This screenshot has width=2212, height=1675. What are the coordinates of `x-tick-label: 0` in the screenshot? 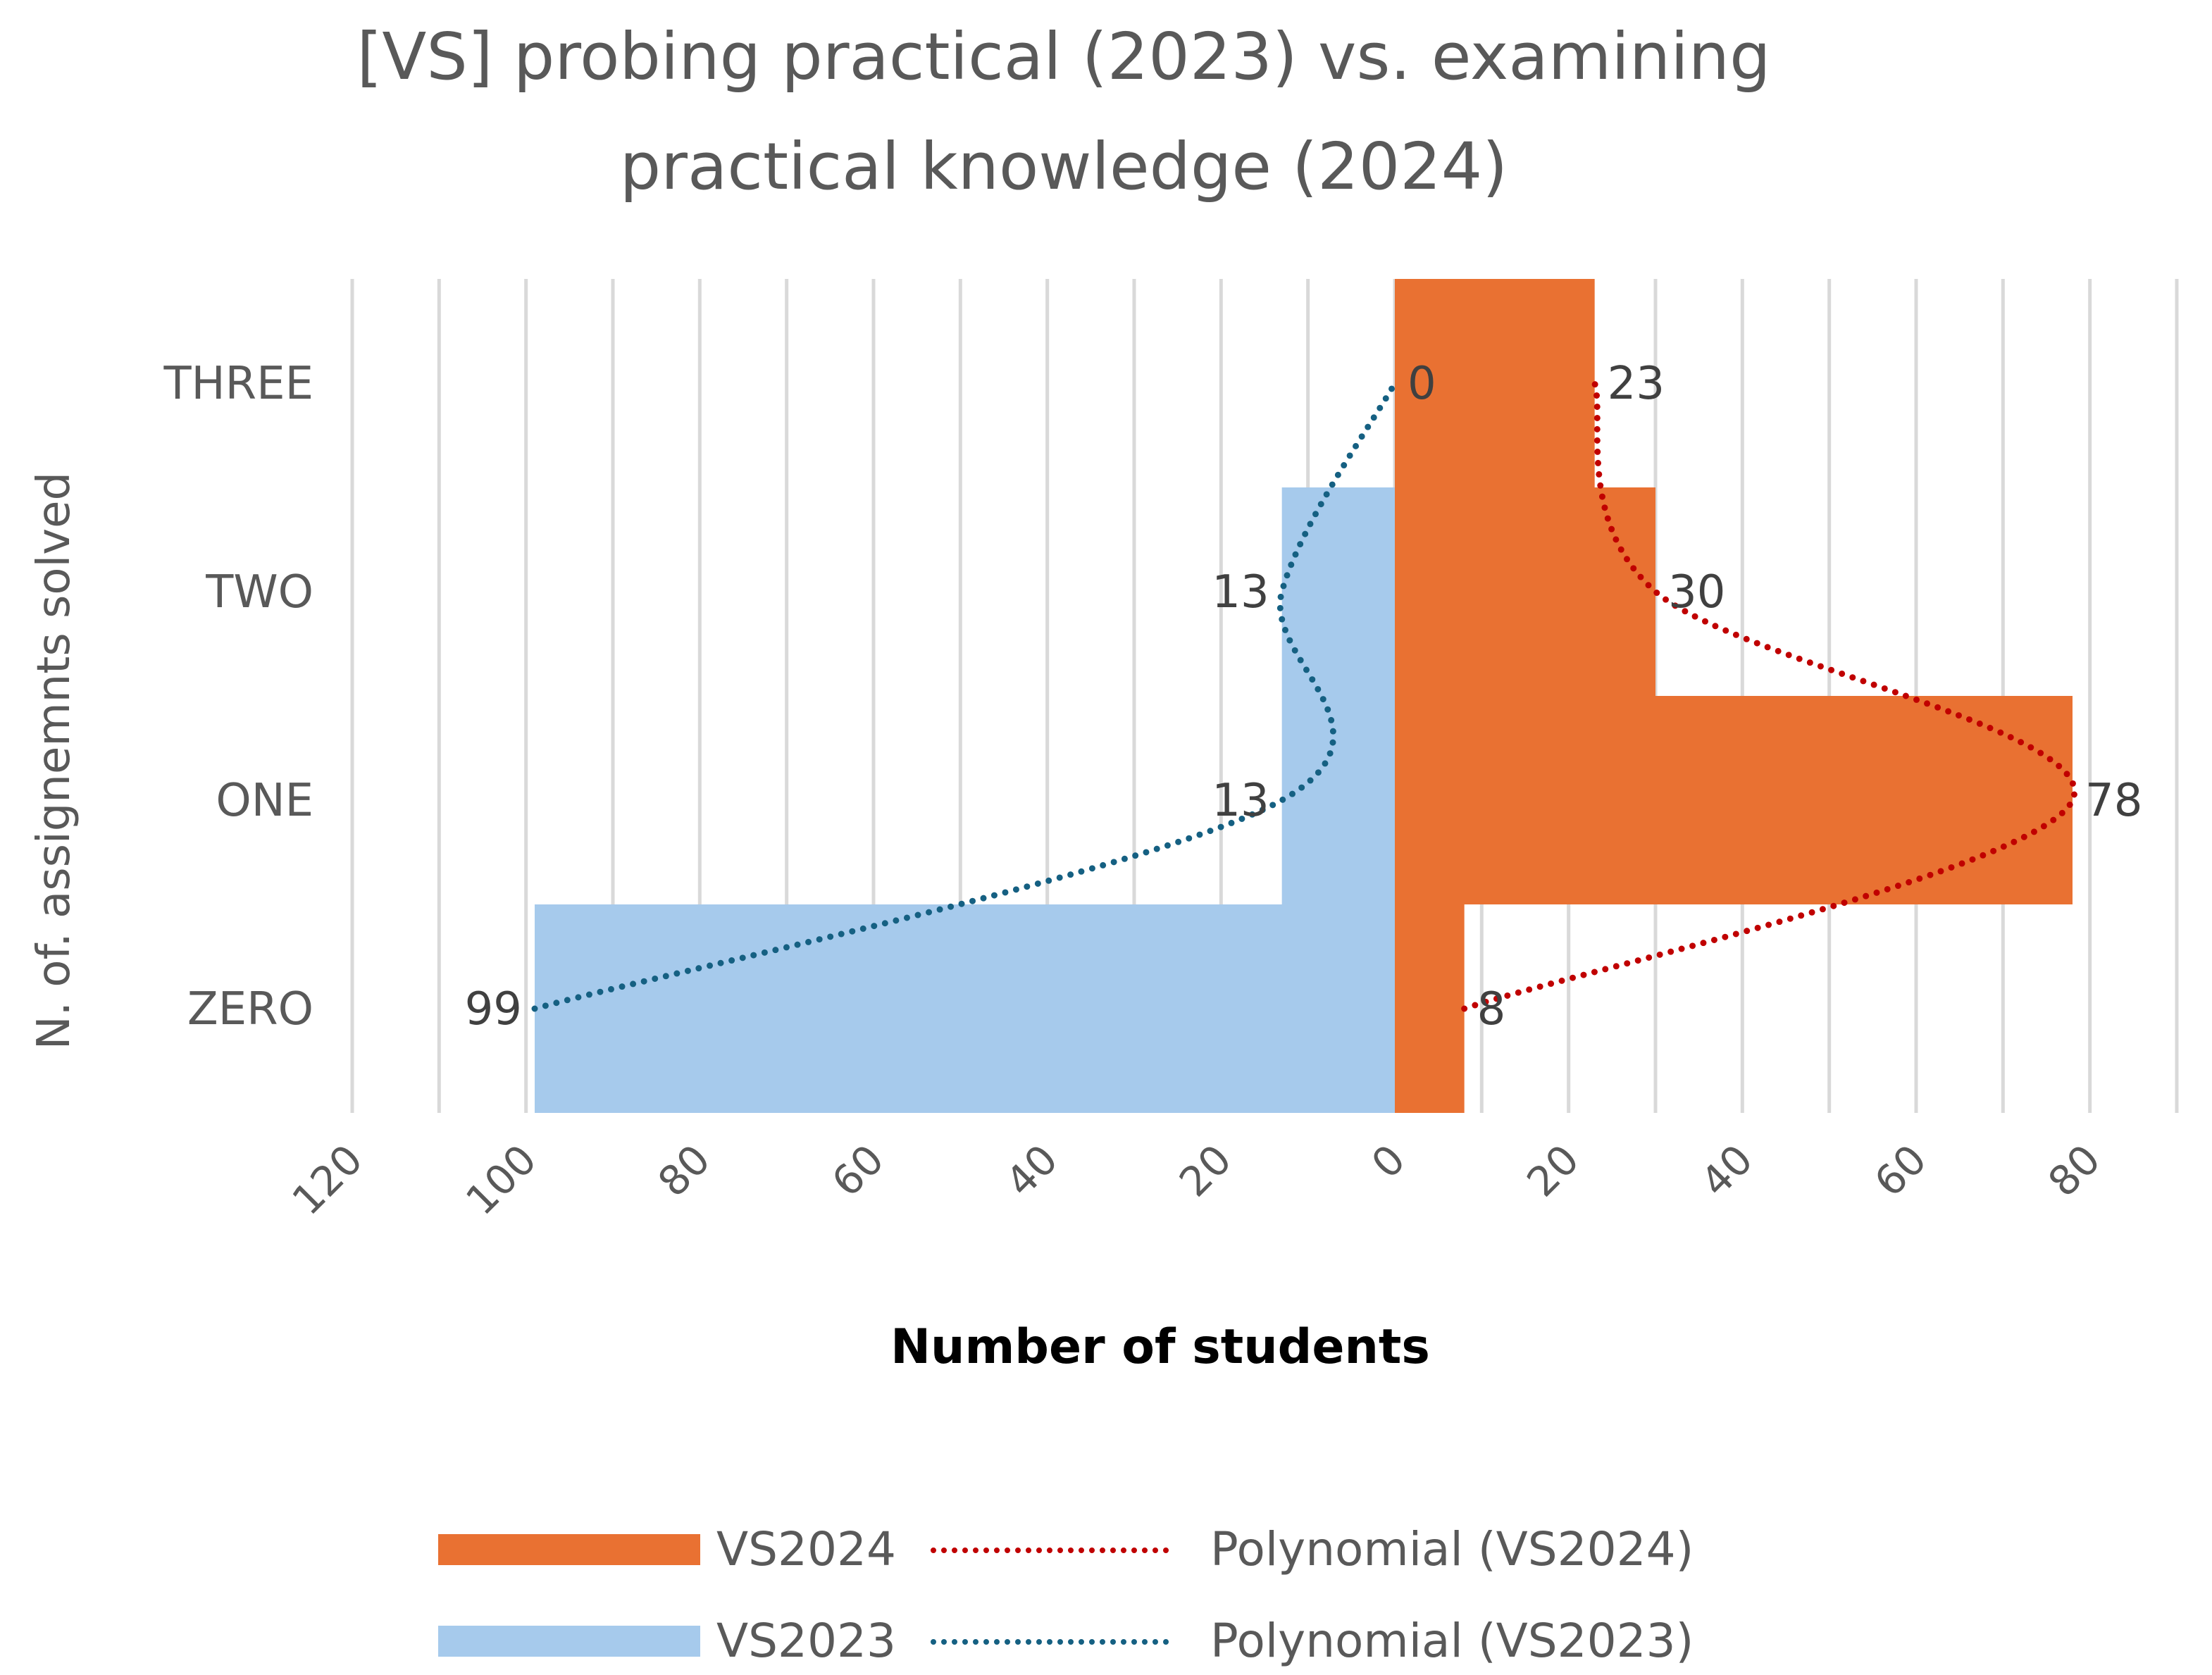 It's located at (1388, 1161).